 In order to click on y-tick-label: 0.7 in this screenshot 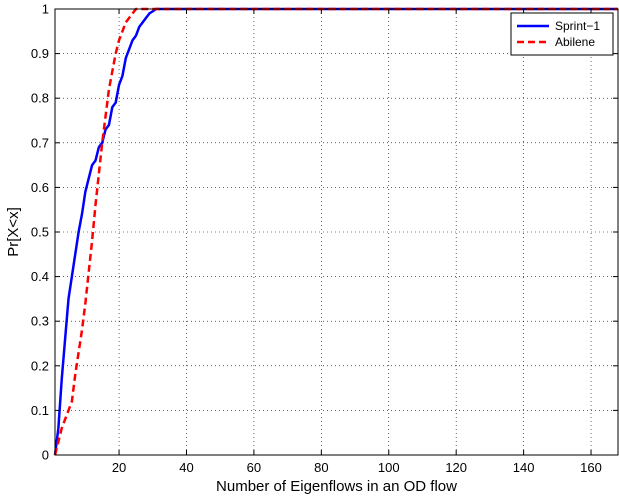, I will do `click(40, 142)`.